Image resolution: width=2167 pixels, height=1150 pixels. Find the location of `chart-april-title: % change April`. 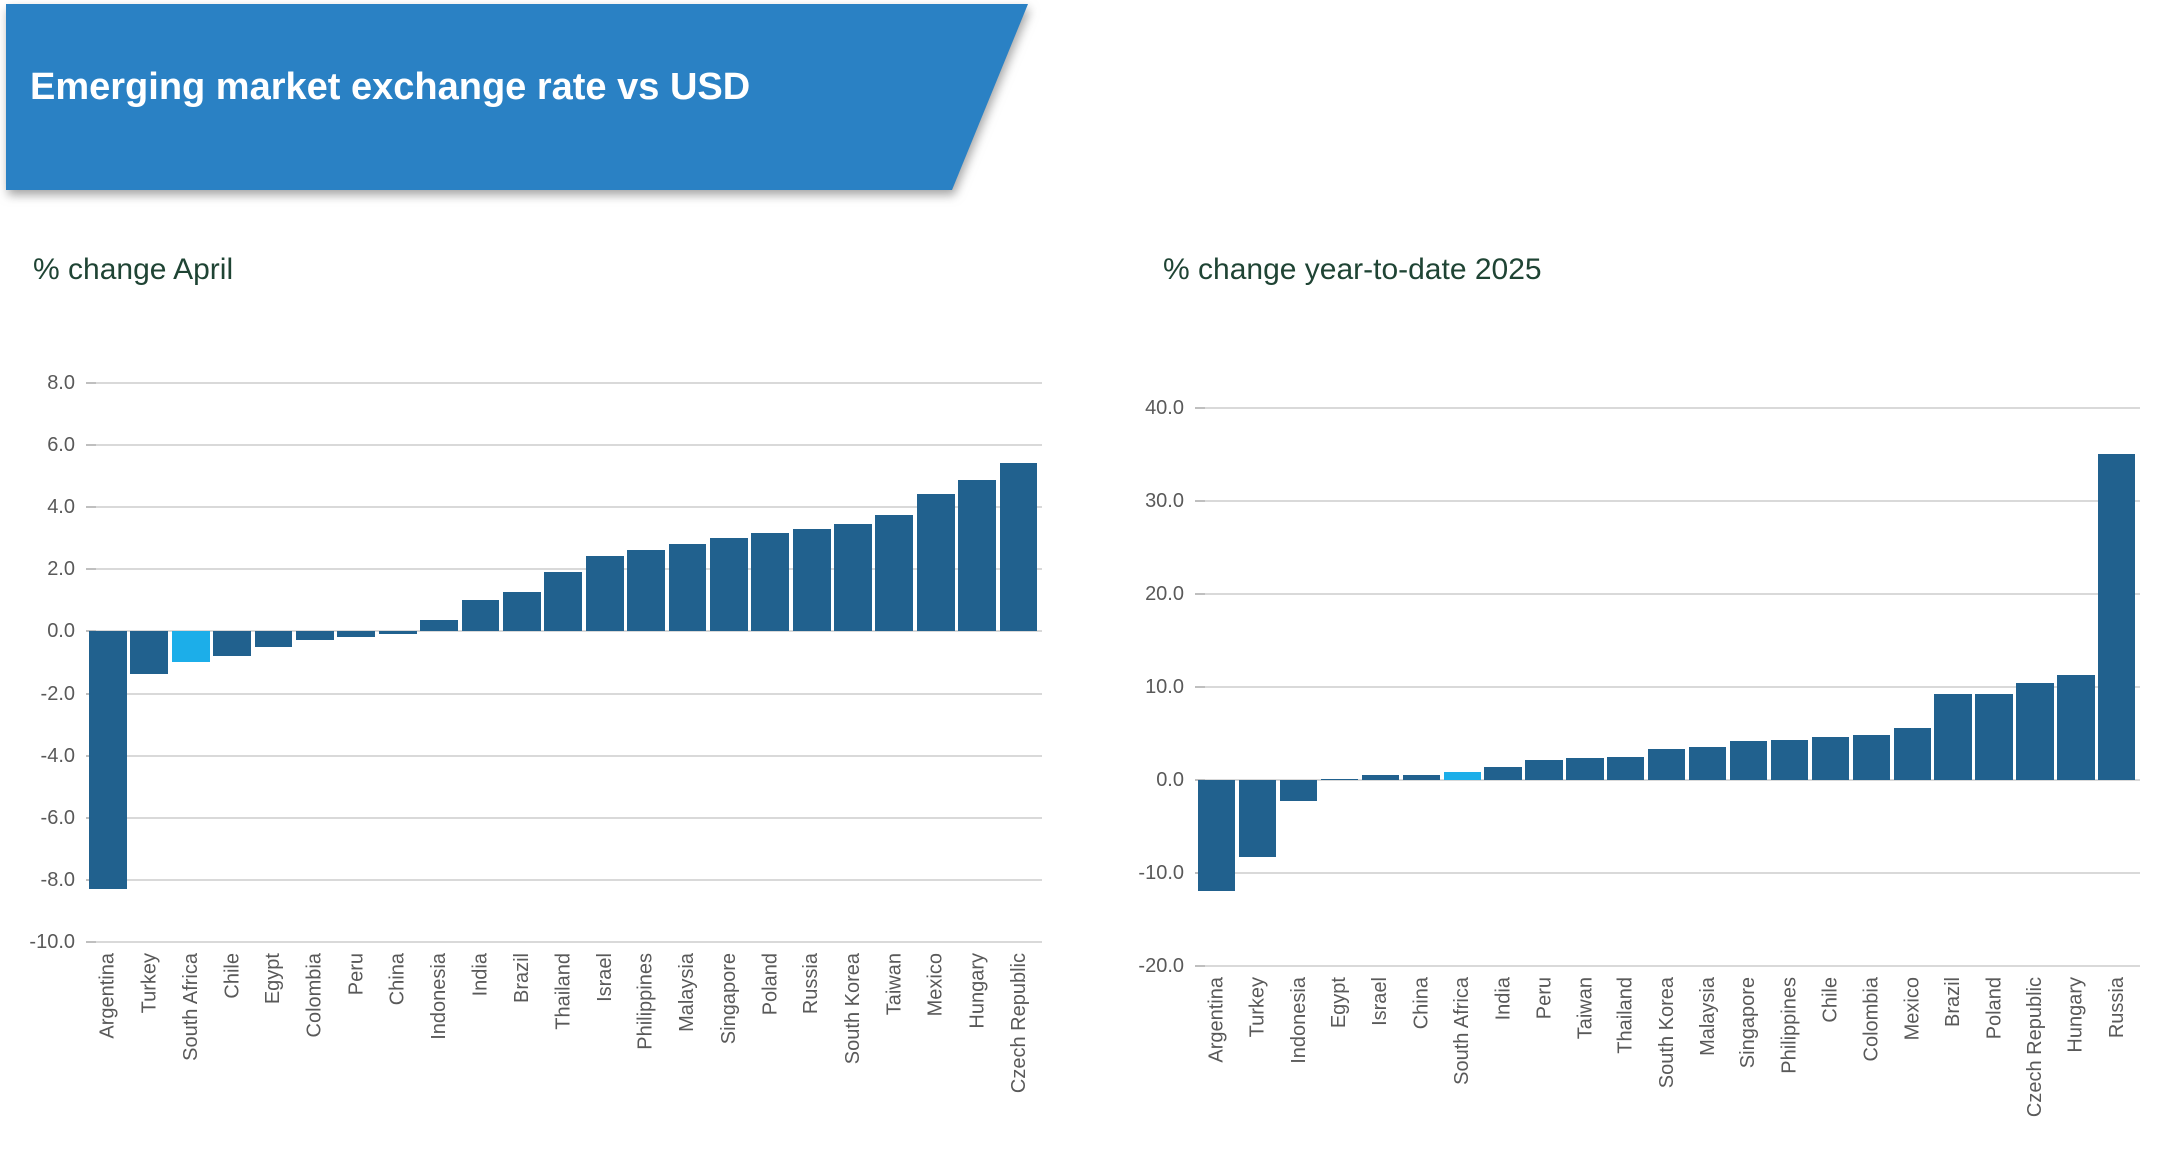

chart-april-title: % change April is located at coordinates (133, 269).